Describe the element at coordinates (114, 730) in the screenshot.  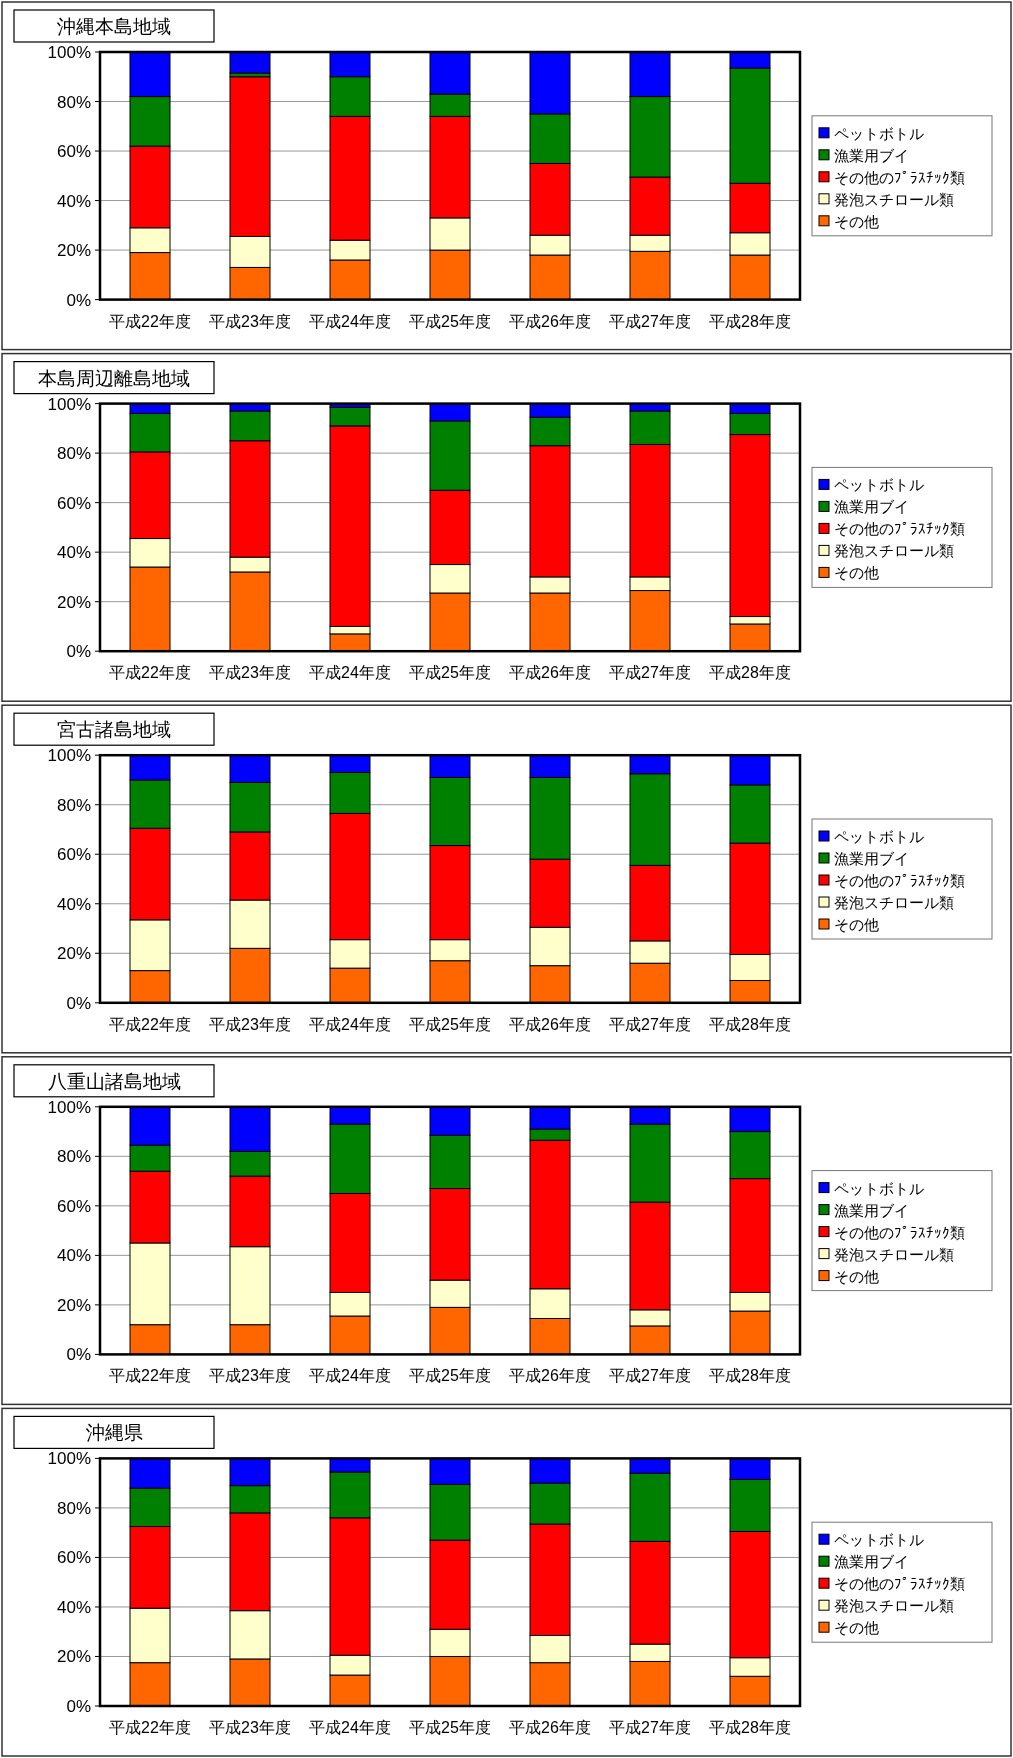
I see `chart-title: 宮古諸島地域` at that location.